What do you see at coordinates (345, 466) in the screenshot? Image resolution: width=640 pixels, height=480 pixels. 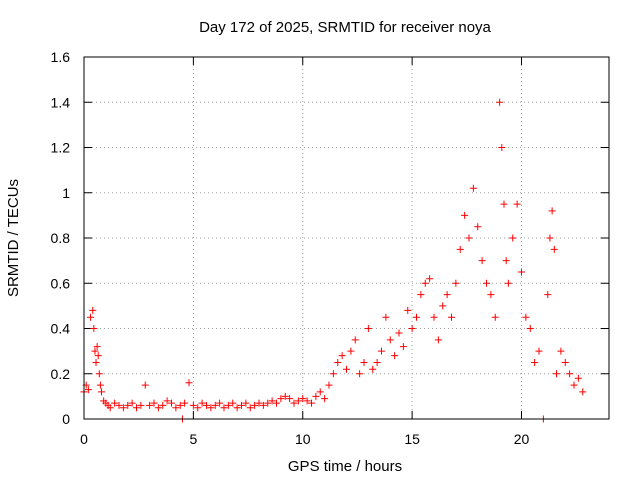 I see `x-axis-title: GPS time / hours` at bounding box center [345, 466].